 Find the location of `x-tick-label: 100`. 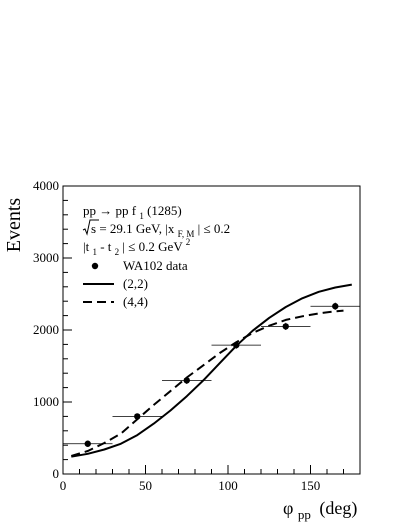

x-tick-label: 100 is located at coordinates (228, 485).